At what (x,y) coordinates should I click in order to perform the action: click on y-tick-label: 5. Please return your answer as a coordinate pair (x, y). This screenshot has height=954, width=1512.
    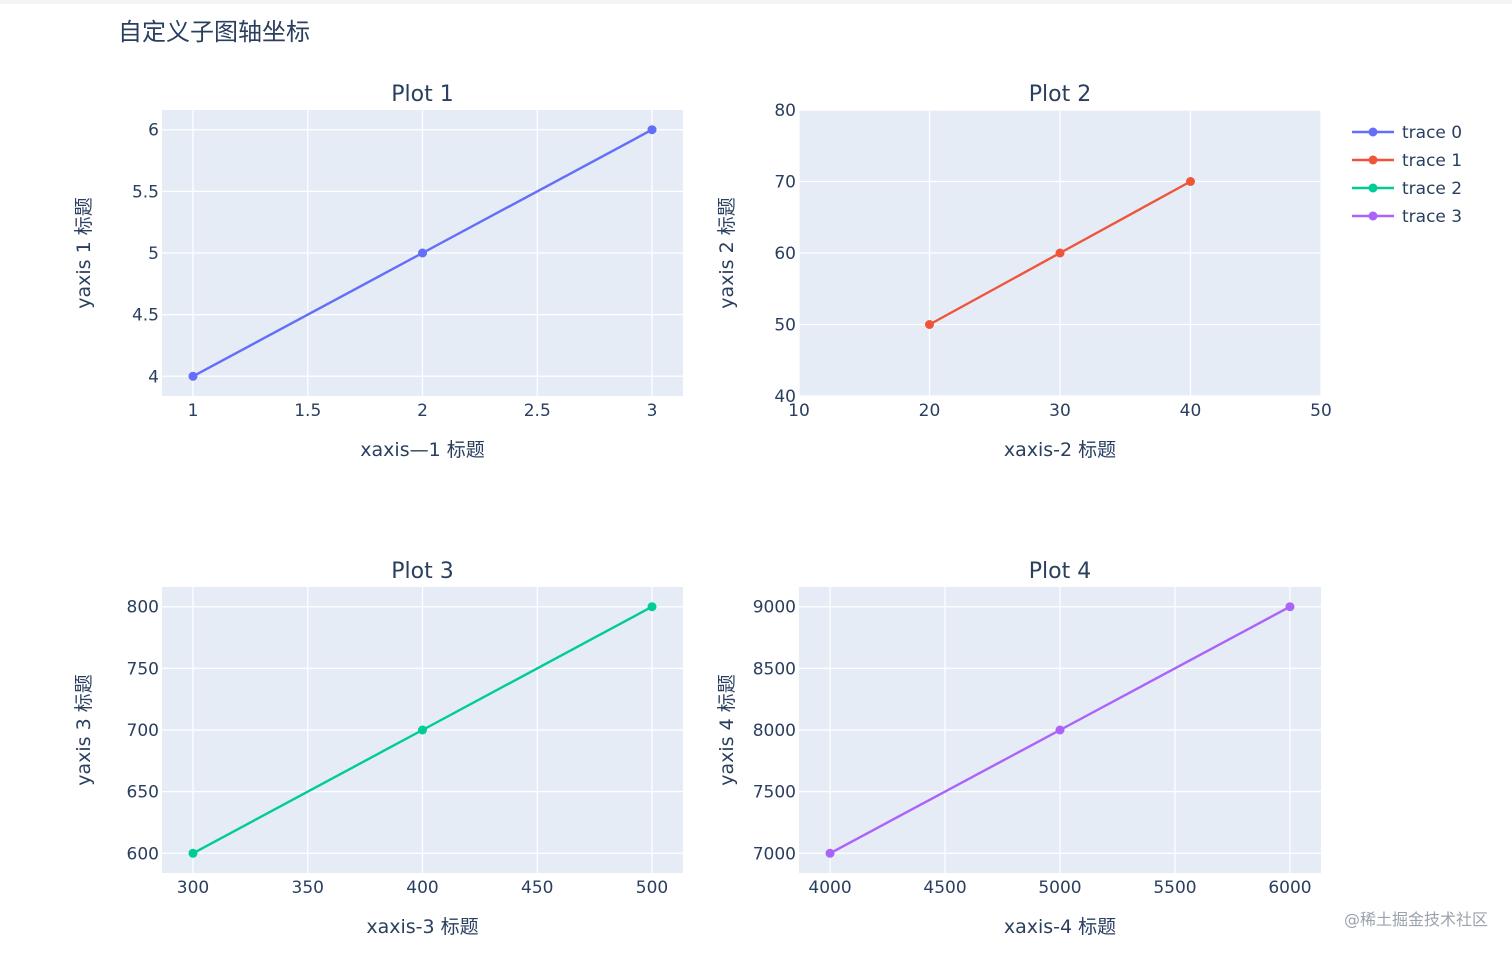
    Looking at the image, I should click on (153, 254).